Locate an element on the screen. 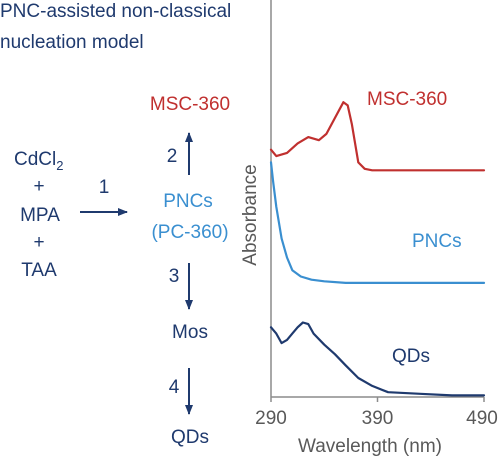 The height and width of the screenshot is (463, 500). x-tick-label-490: 490 is located at coordinates (482, 418).